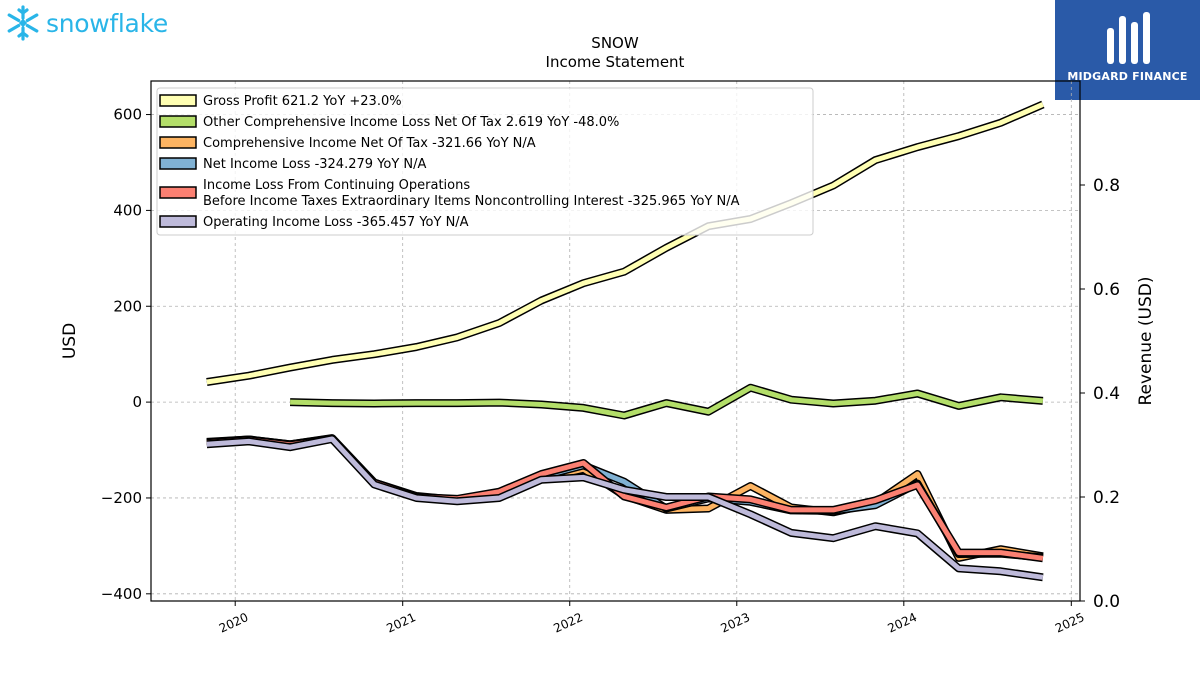 The image size is (1200, 675). I want to click on y2-tick-label: 0.8, so click(1106, 186).